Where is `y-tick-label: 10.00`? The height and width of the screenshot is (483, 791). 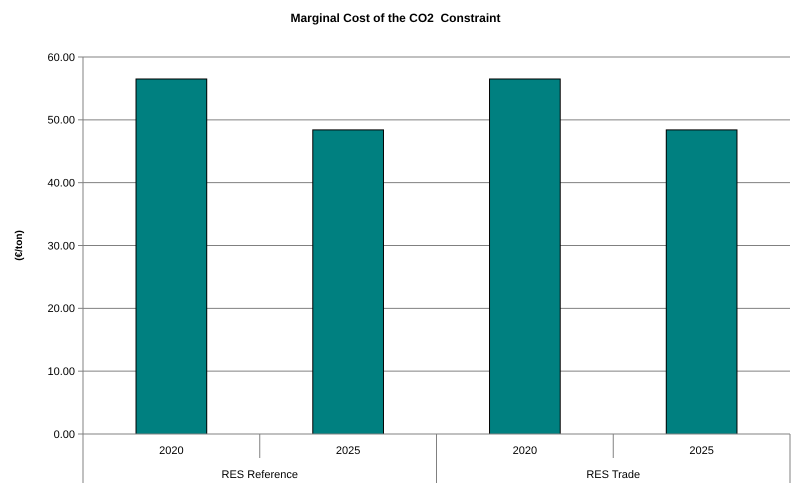
y-tick-label: 10.00 is located at coordinates (61, 372).